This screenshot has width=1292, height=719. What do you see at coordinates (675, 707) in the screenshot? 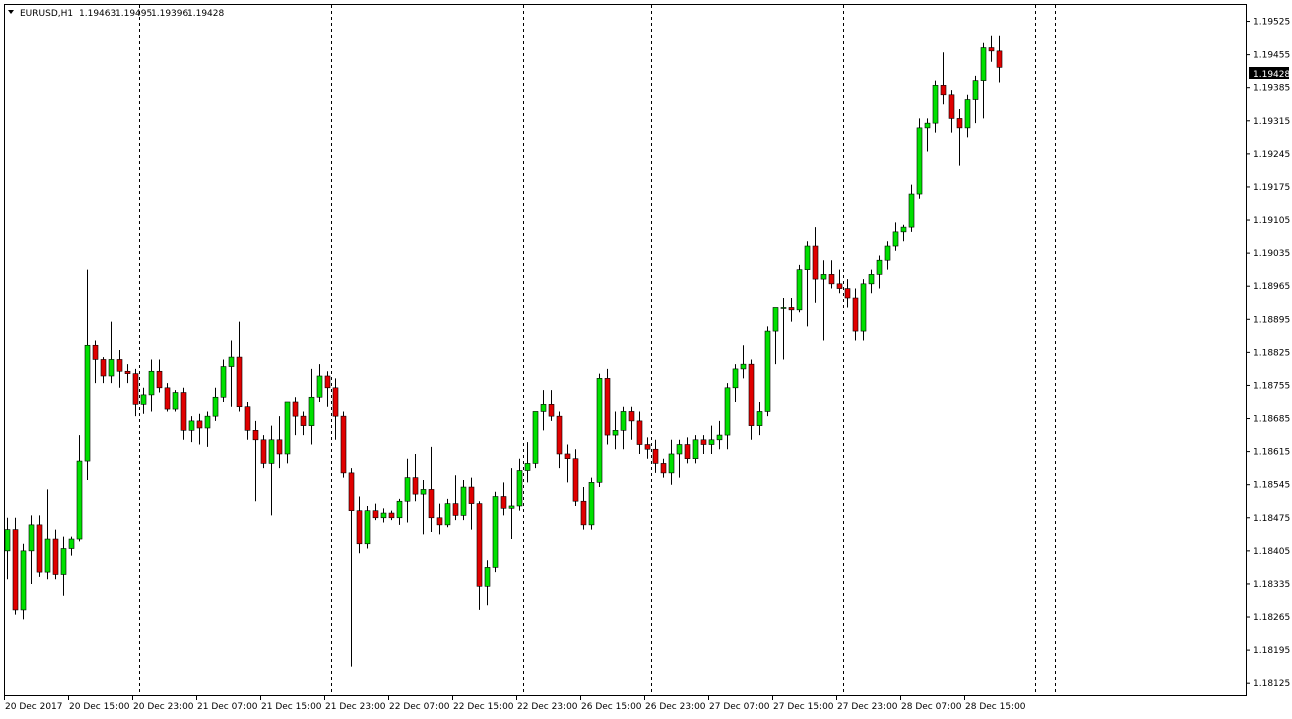
I see `time-tick-label: 26 Dec 23:00` at bounding box center [675, 707].